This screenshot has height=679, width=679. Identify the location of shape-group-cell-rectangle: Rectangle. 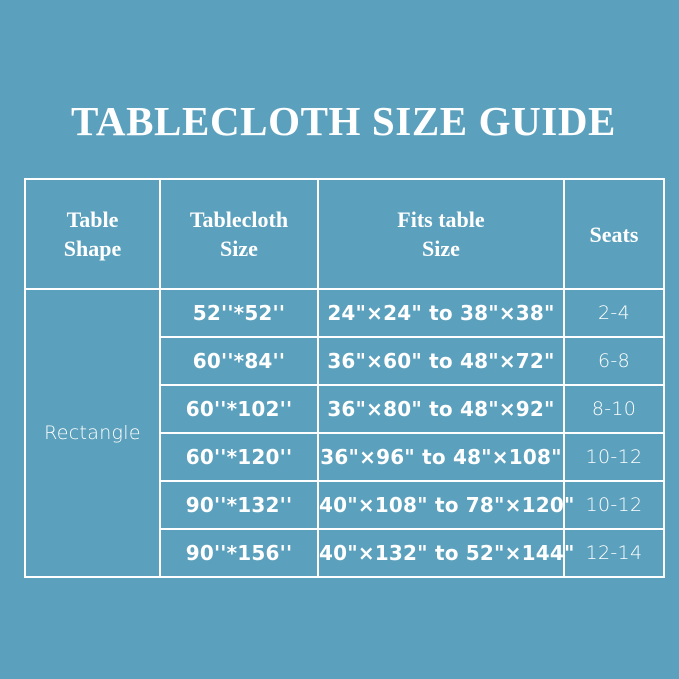
(92, 433).